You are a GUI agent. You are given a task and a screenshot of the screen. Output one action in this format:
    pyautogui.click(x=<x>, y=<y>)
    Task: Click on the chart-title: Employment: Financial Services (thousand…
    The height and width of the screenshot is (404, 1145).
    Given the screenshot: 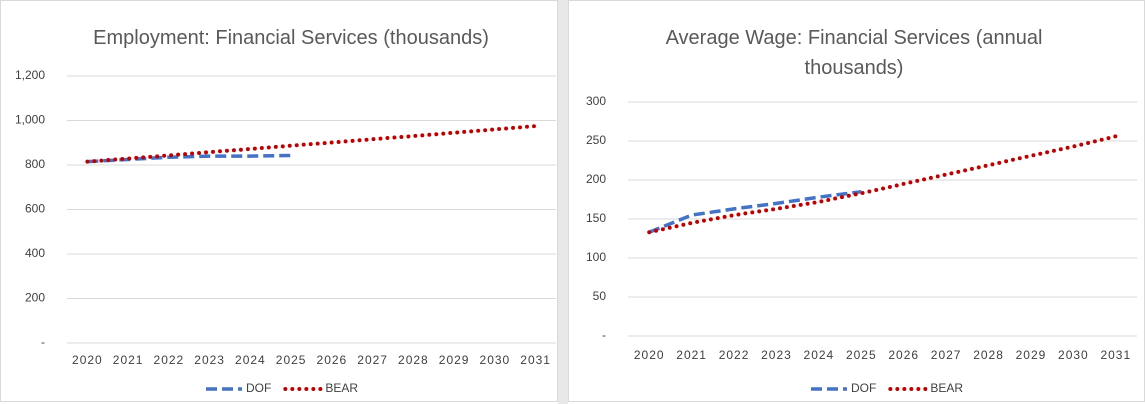 What is the action you would take?
    pyautogui.click(x=291, y=38)
    